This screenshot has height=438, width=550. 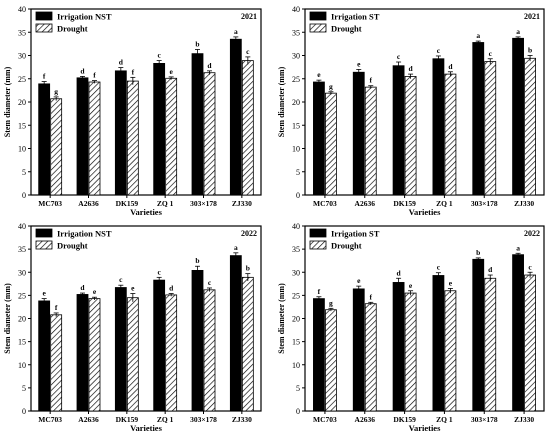 I want to click on legend: Irrigation ST Drought, so click(x=344, y=22).